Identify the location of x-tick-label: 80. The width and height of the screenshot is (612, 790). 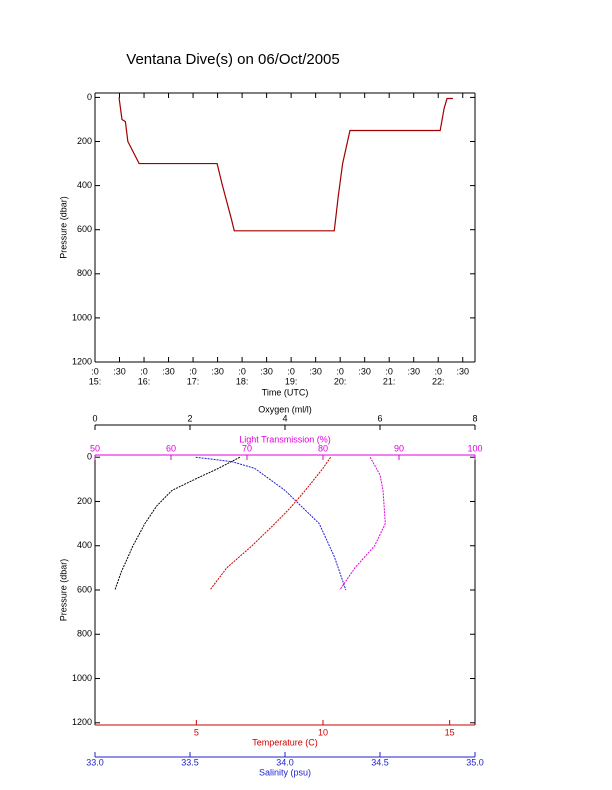
(323, 448).